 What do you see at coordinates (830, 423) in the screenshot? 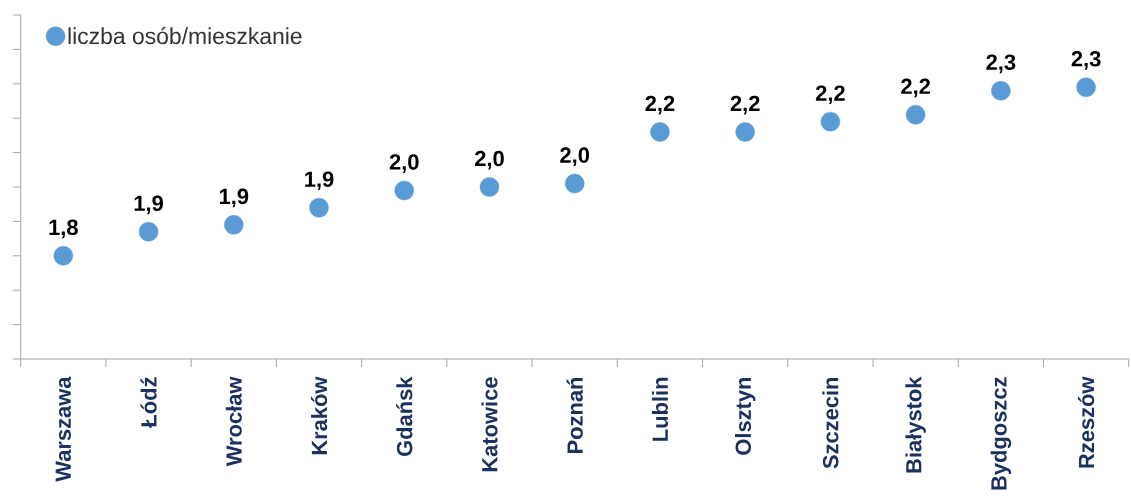
I see `x-tick-label: Szczecin` at bounding box center [830, 423].